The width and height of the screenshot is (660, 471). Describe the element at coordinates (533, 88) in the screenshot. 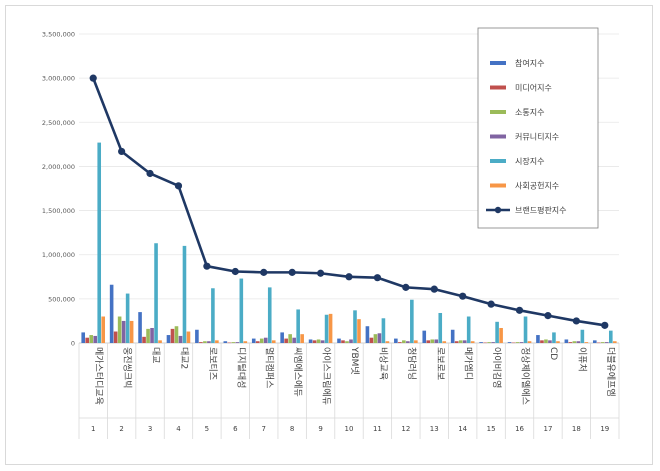

I see `legend-label-2: 미디어지수` at that location.